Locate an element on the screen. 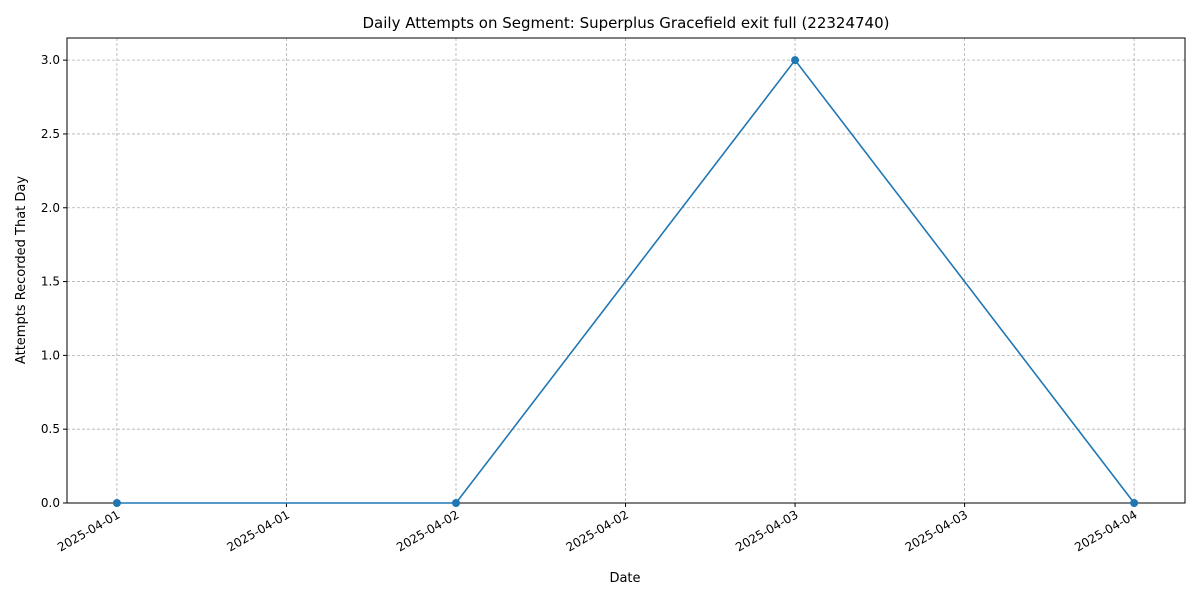 The image size is (1200, 600). y-tick-label: 2.0 is located at coordinates (50, 208).